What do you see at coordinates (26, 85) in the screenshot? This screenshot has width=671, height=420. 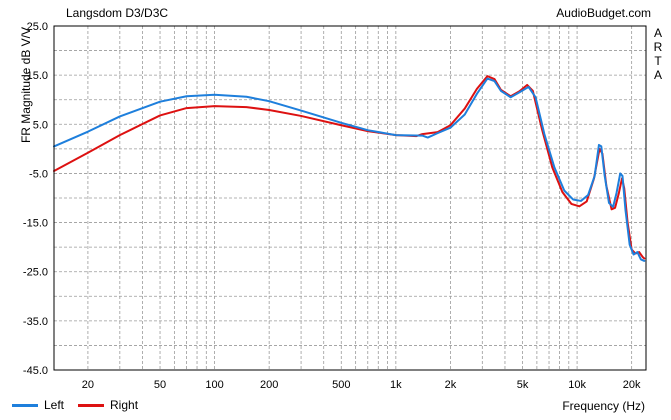 I see `y-axis-label: FR Magnitude dB V/V` at bounding box center [26, 85].